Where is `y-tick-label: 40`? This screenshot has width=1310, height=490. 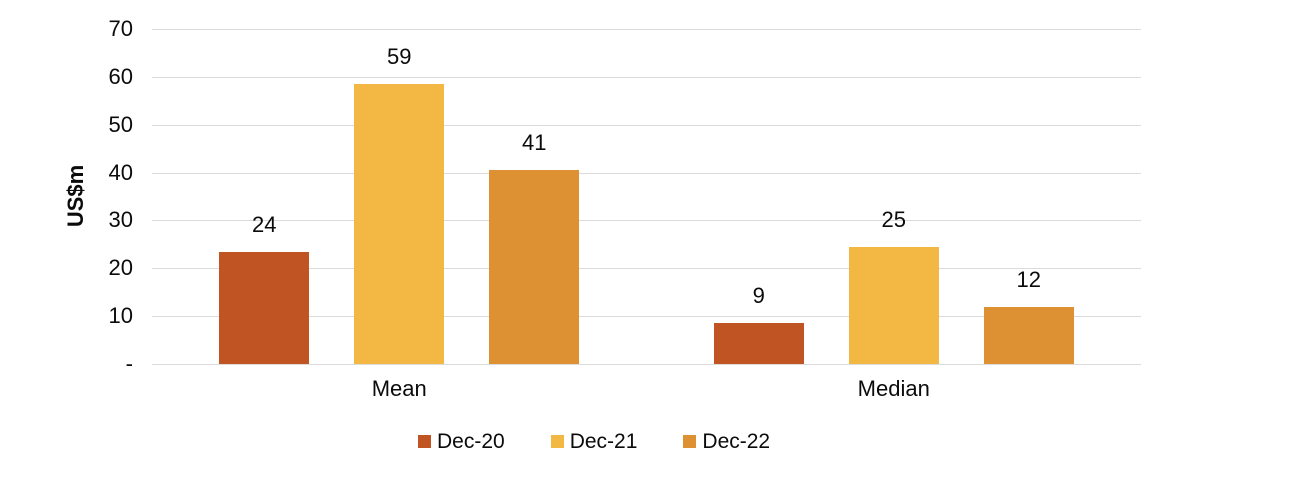 y-tick-label: 40 is located at coordinates (120, 172).